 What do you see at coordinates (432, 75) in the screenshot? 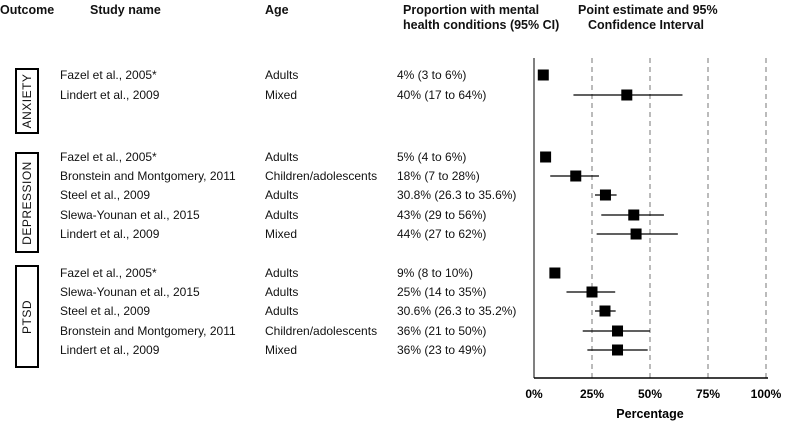
I see `row-proportion: 4% (3 to 6%)` at bounding box center [432, 75].